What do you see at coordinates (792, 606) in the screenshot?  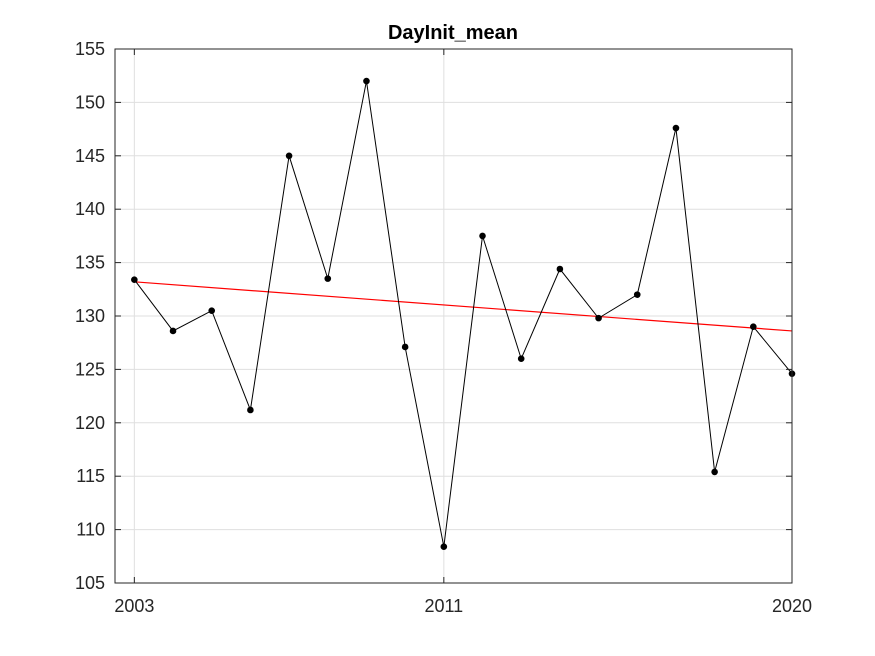 I see `x-tick-label-2: 2020` at bounding box center [792, 606].